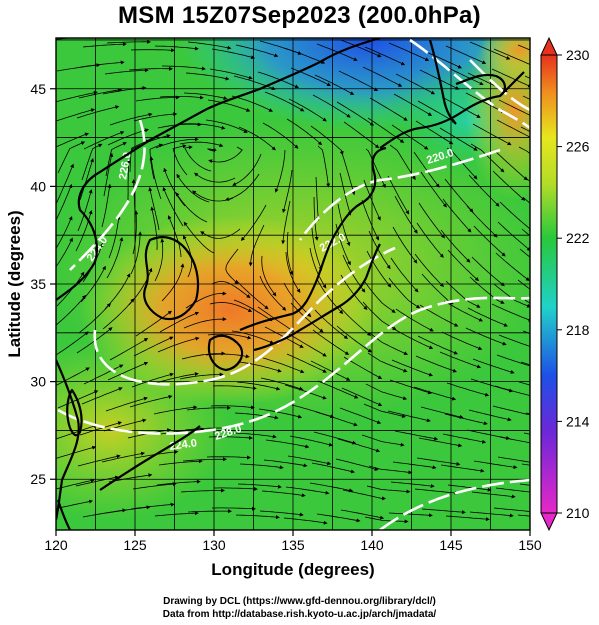 Image resolution: width=599 pixels, height=625 pixels. I want to click on coast-kuril, so click(512, 84).